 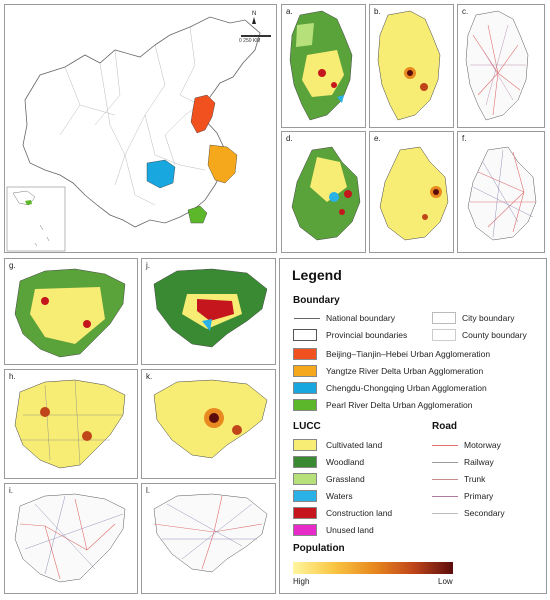 I want to click on panel-label: e., so click(x=377, y=138).